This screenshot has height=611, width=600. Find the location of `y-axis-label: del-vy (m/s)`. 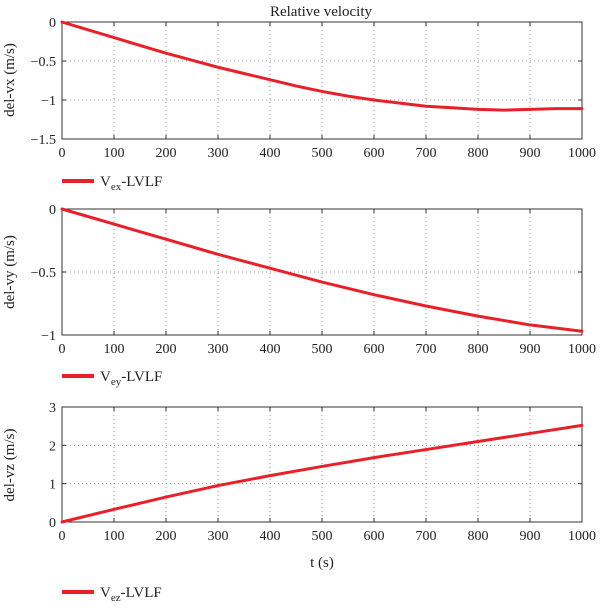

y-axis-label: del-vy (m/s) is located at coordinates (10, 272).